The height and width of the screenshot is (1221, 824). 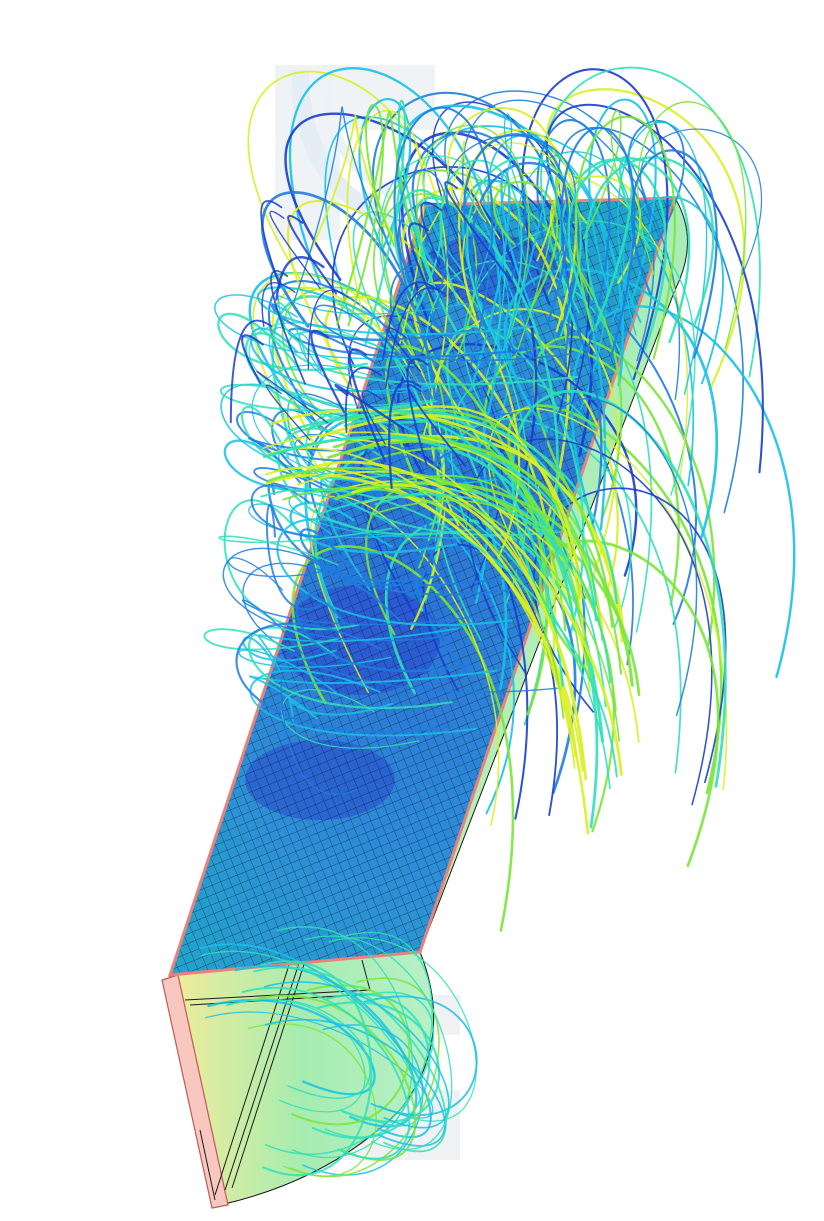 What do you see at coordinates (195, 1091) in the screenshot?
I see `end-cap` at bounding box center [195, 1091].